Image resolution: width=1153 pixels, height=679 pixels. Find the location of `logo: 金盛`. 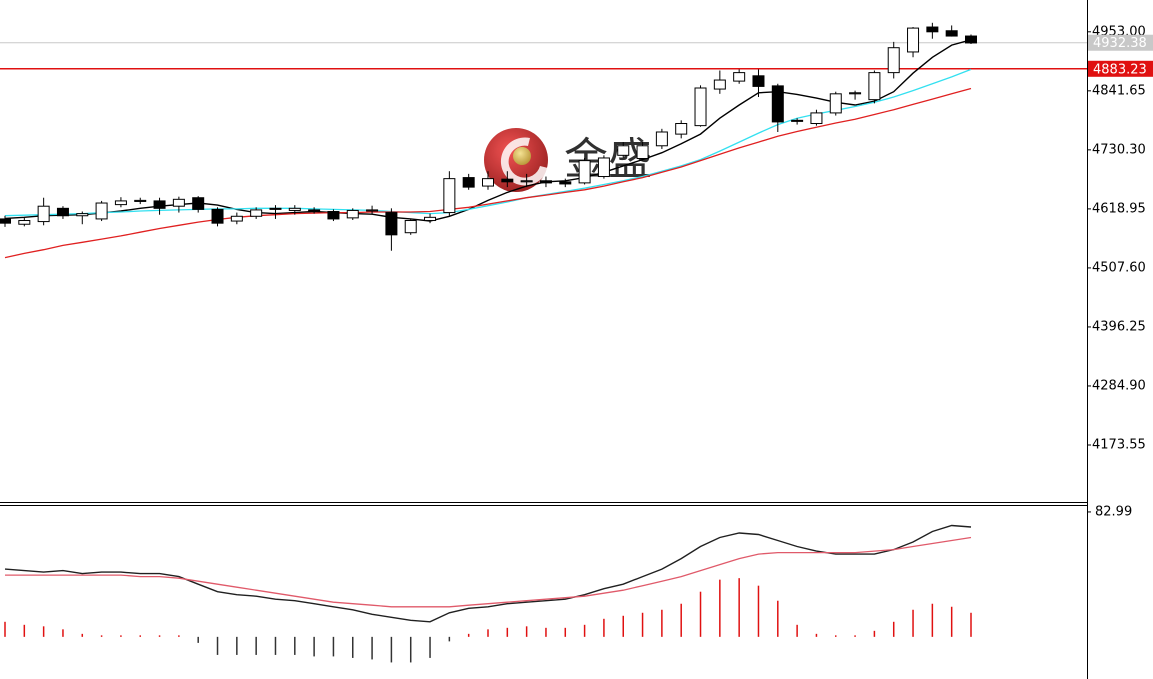

logo: 金盛 is located at coordinates (568, 160).